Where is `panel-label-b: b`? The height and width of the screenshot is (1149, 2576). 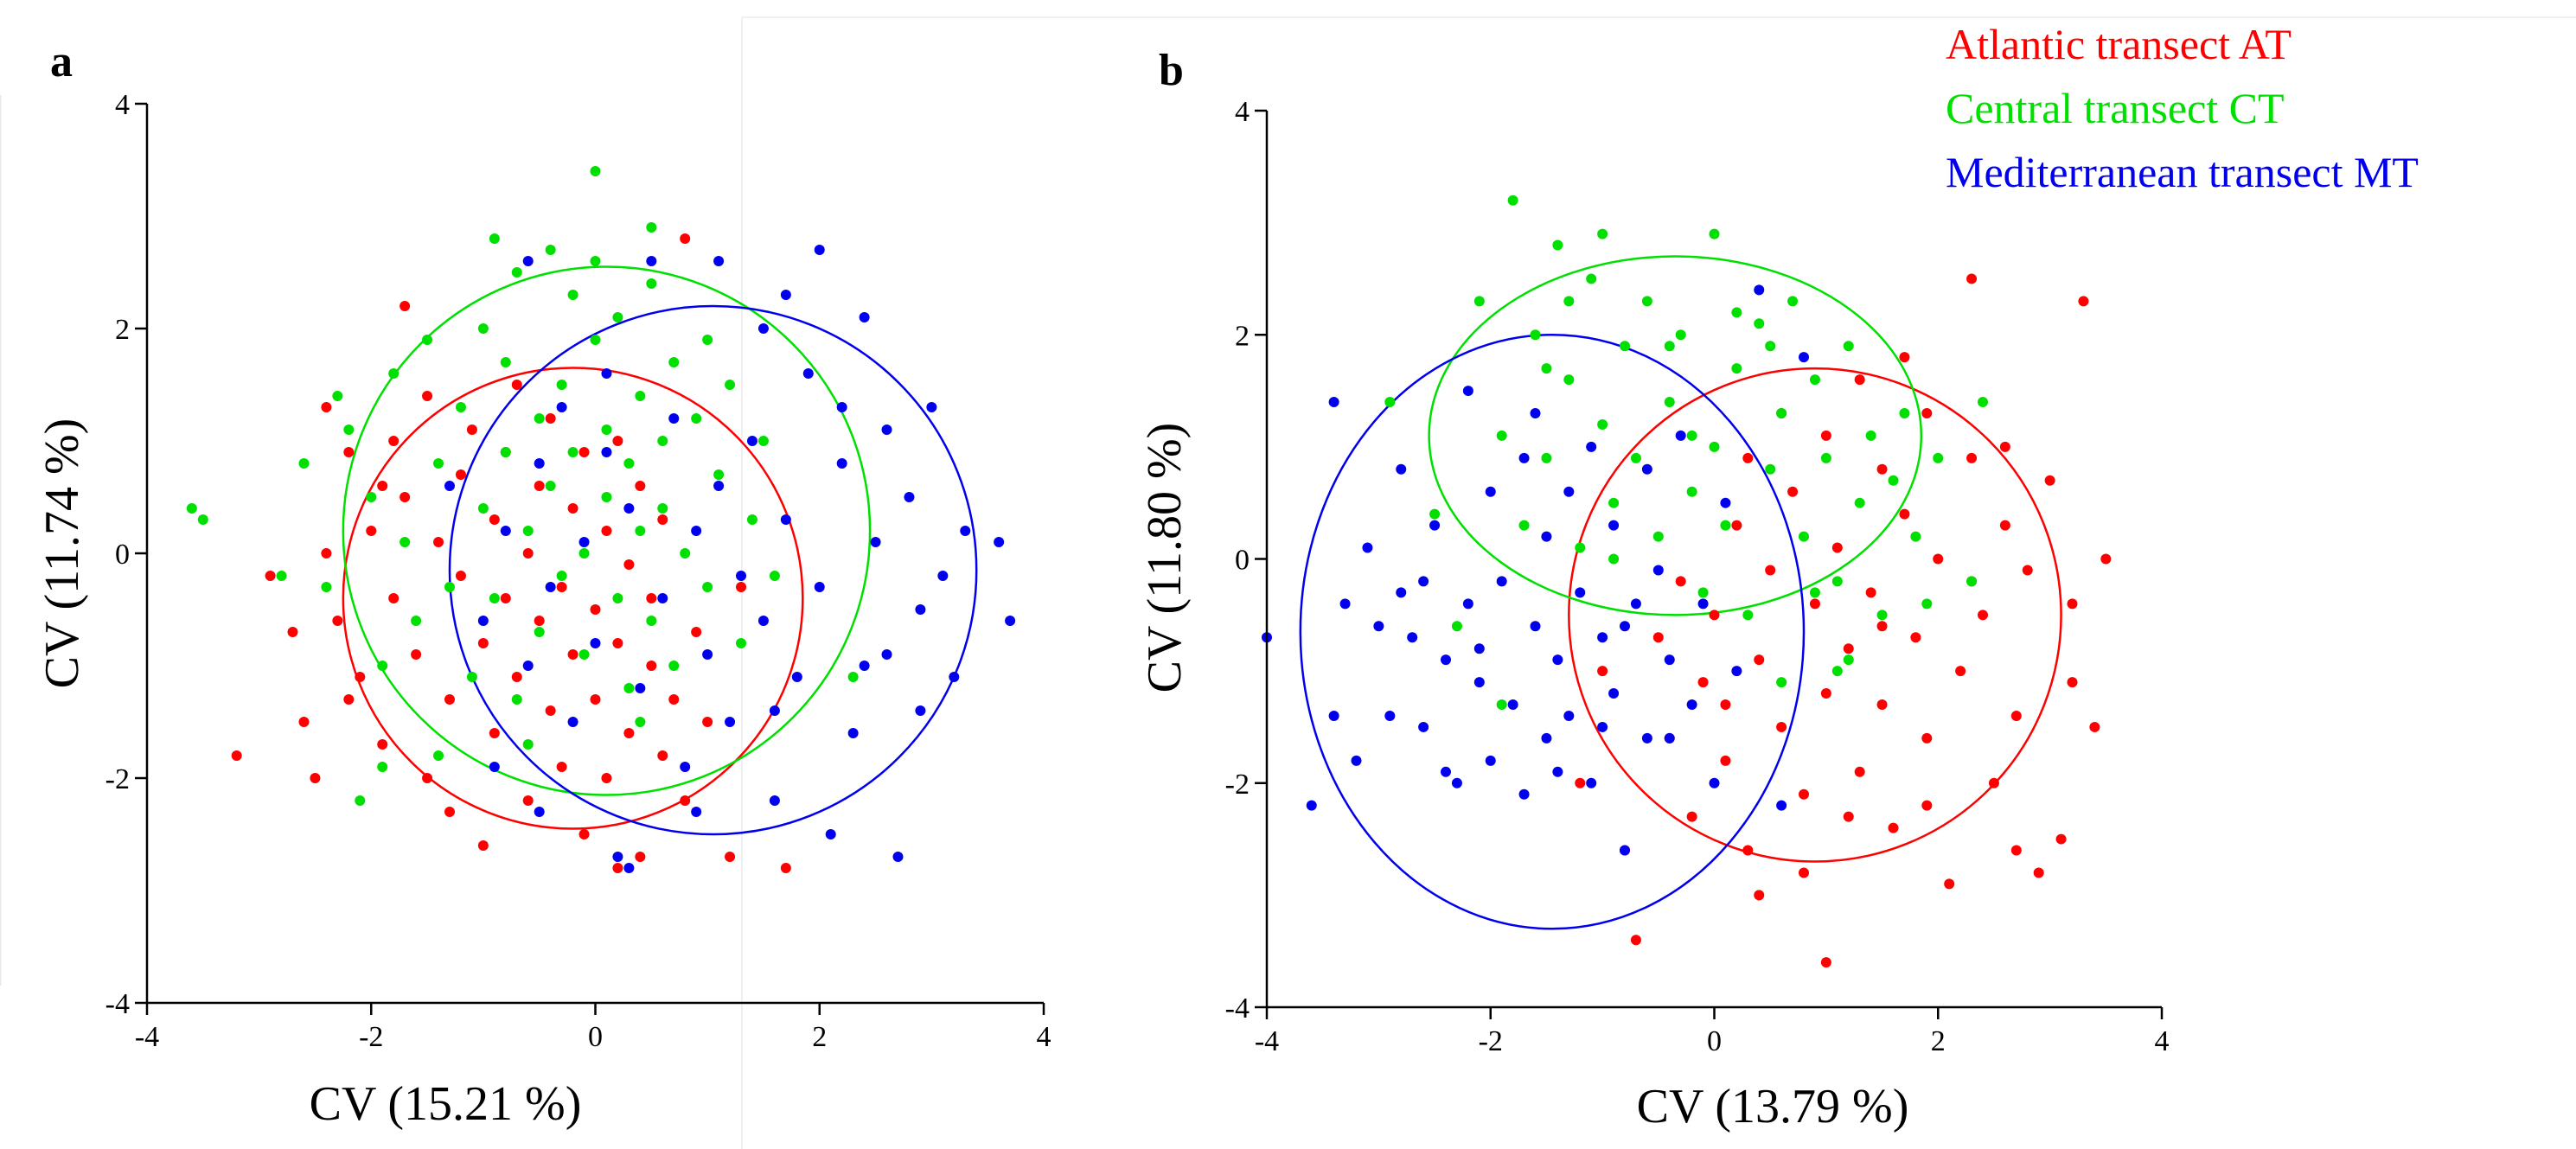 panel-label-b: b is located at coordinates (1172, 70).